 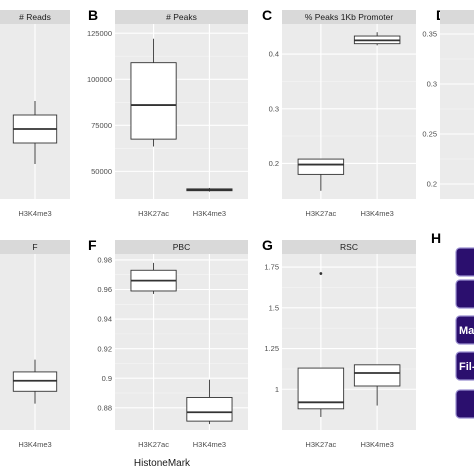 I want to click on panel-letter-b: B, so click(x=93, y=15).